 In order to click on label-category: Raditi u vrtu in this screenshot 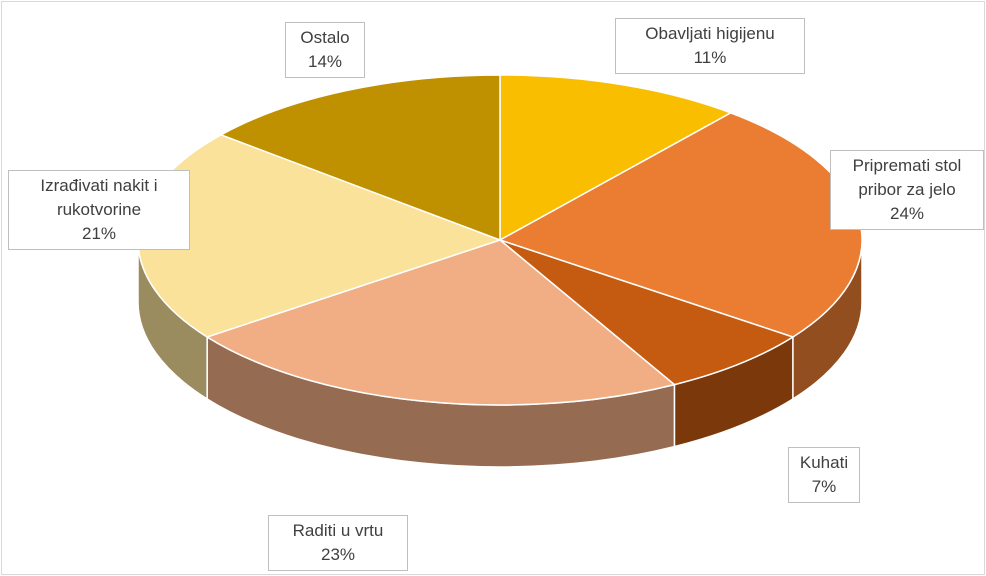, I will do `click(338, 530)`.